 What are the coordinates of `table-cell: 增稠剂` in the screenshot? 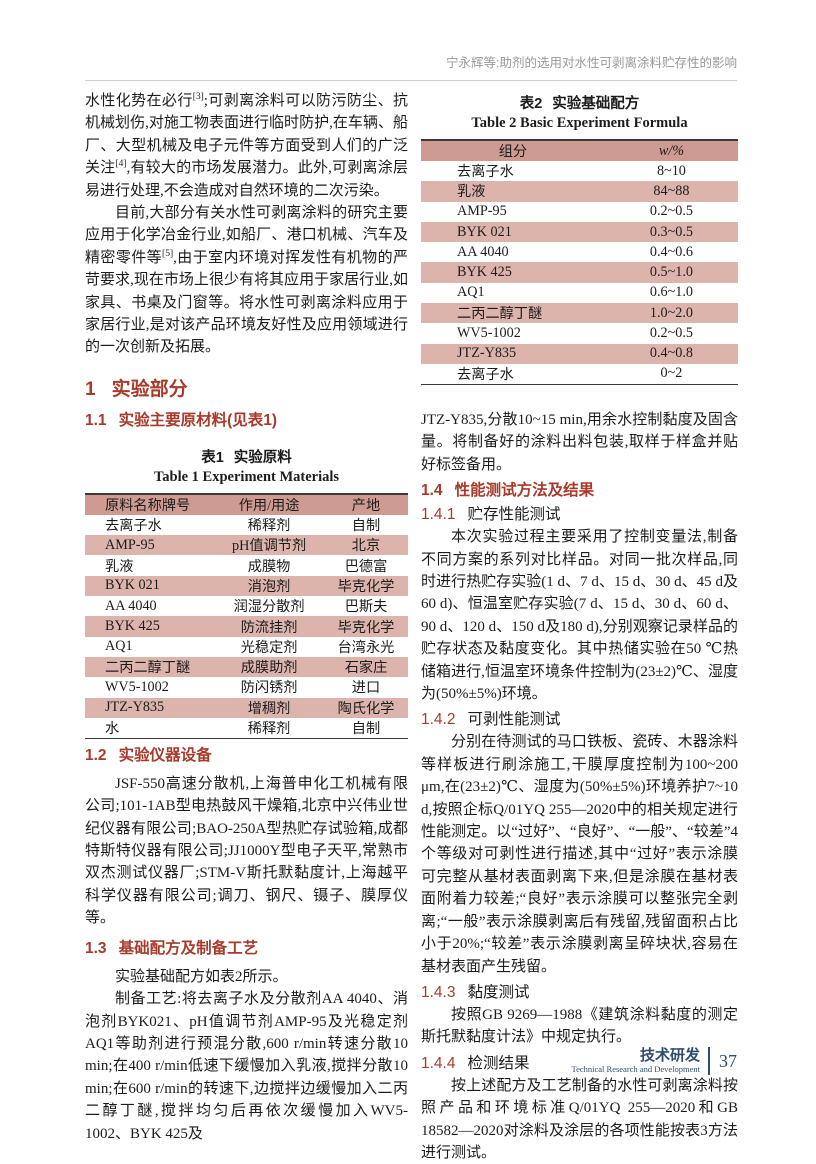 It's located at (269, 707).